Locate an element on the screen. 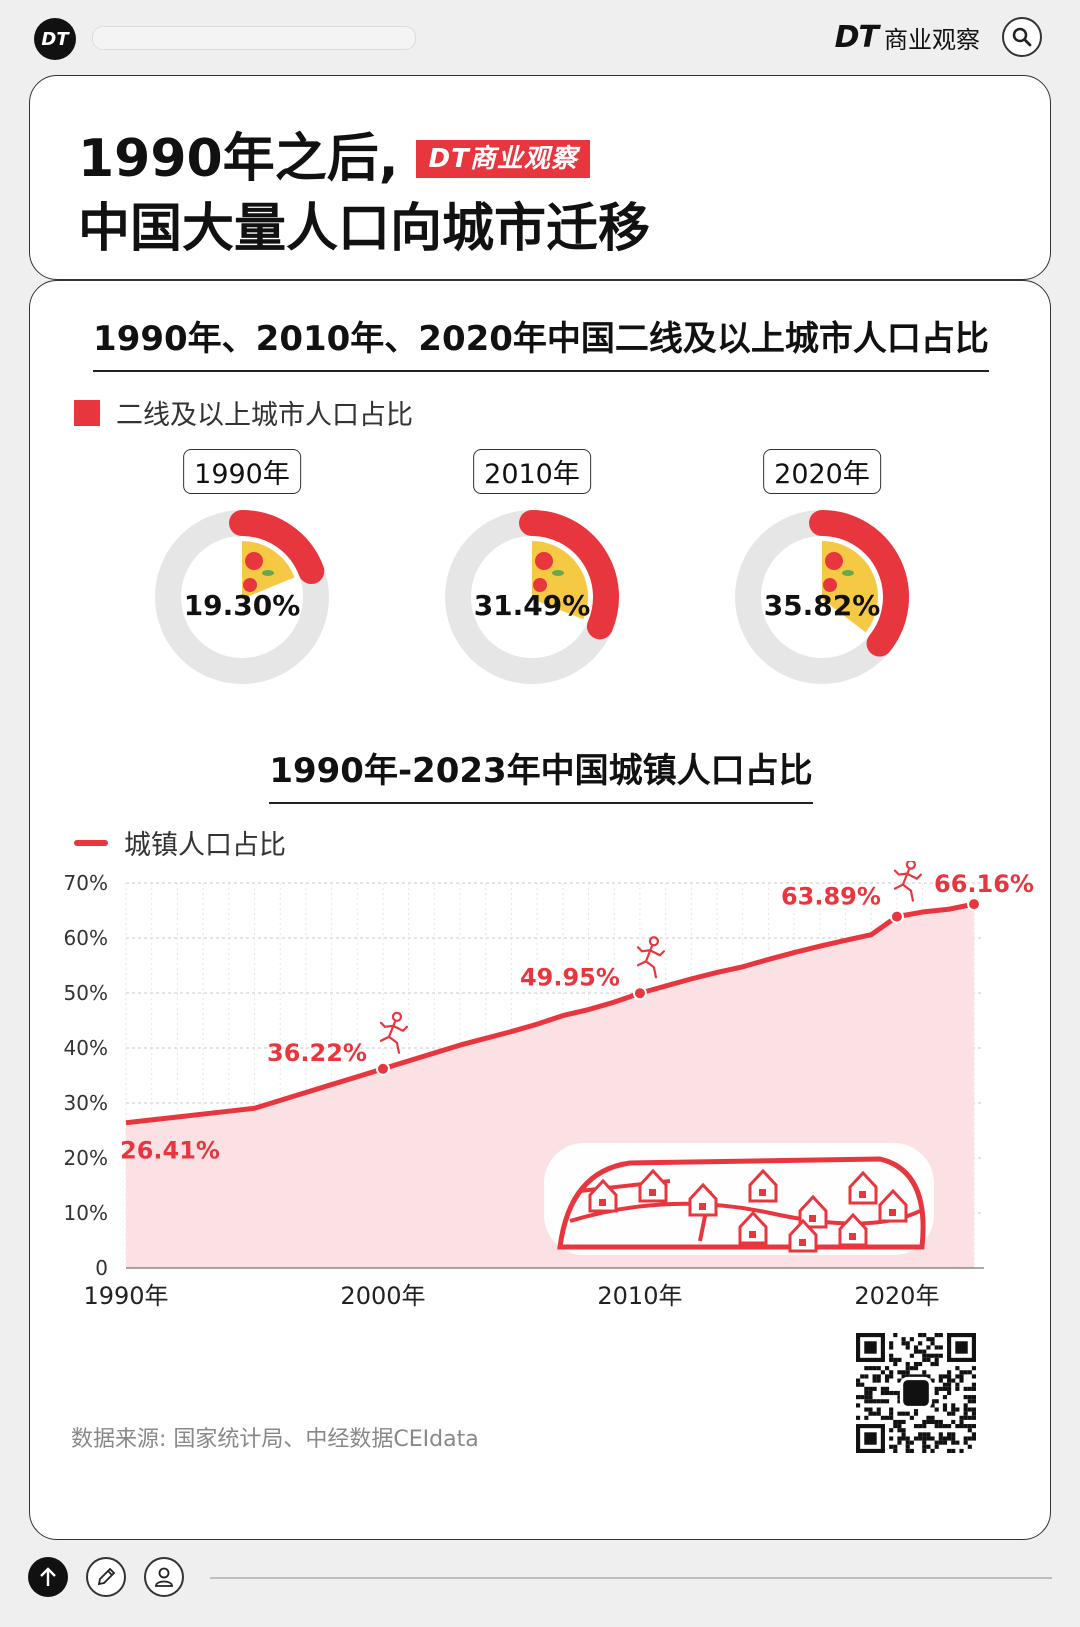 The height and width of the screenshot is (1627, 1080). y-tick-label: 60% is located at coordinates (86, 938).